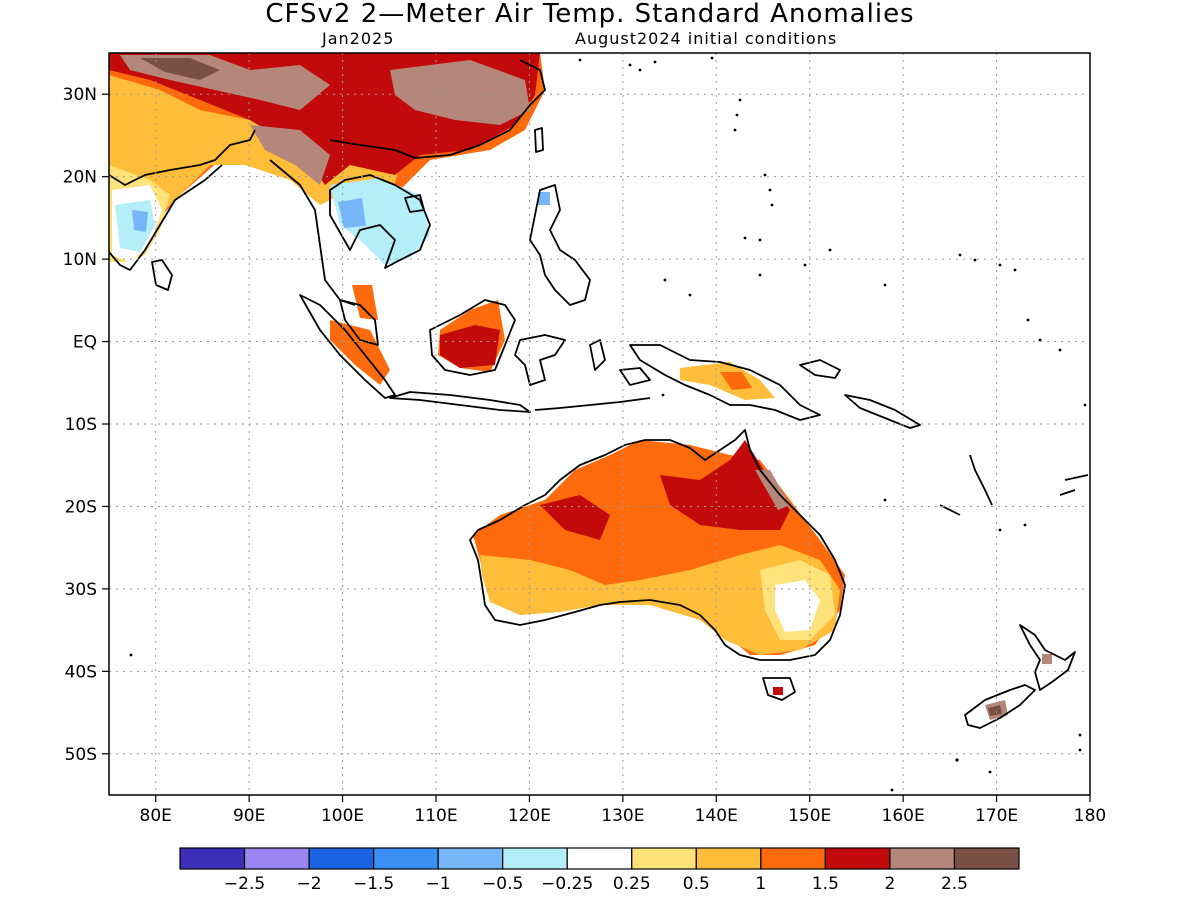 This screenshot has height=900, width=1200. Describe the element at coordinates (567, 884) in the screenshot. I see `colorbar-label-5: −0.25` at that location.